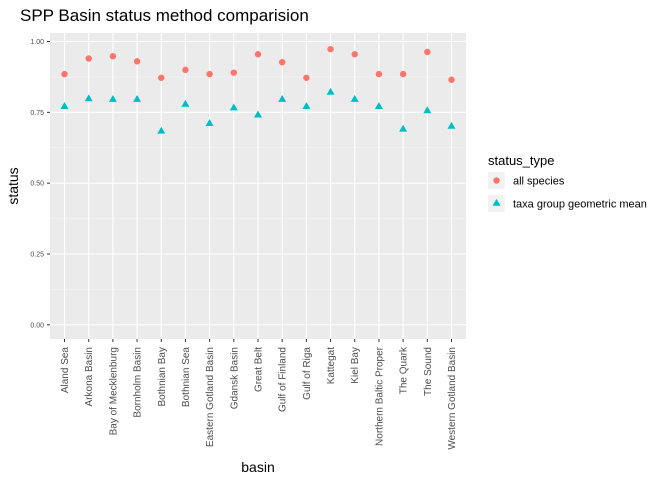 This screenshot has height=480, width=672. Describe the element at coordinates (379, 396) in the screenshot. I see `x-tick-label: Northern Baltic Proper` at that location.